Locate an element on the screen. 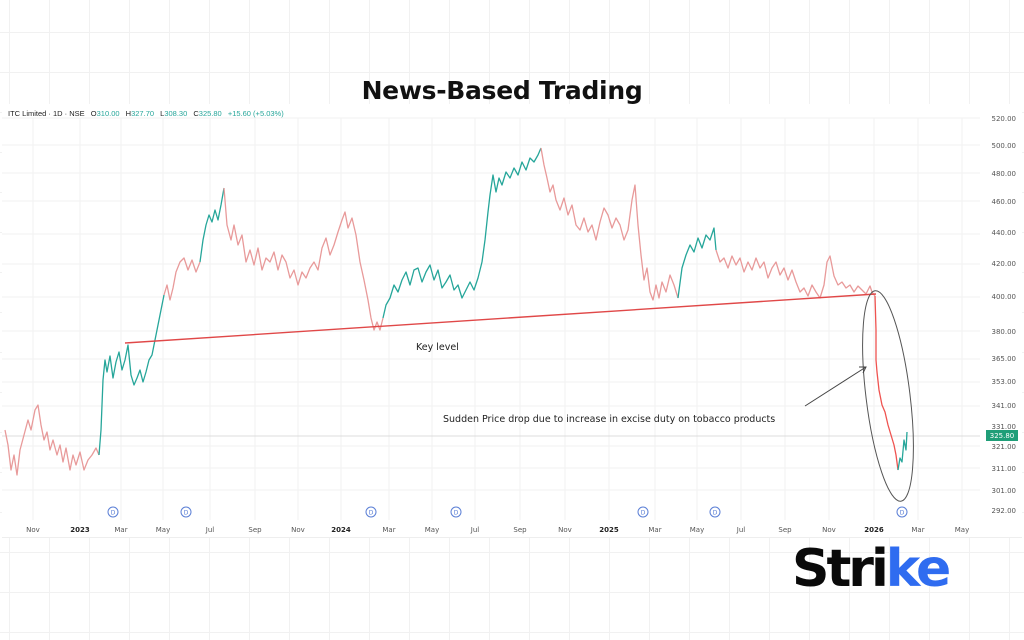 The height and width of the screenshot is (640, 1024). key-level-line is located at coordinates (500, 318).